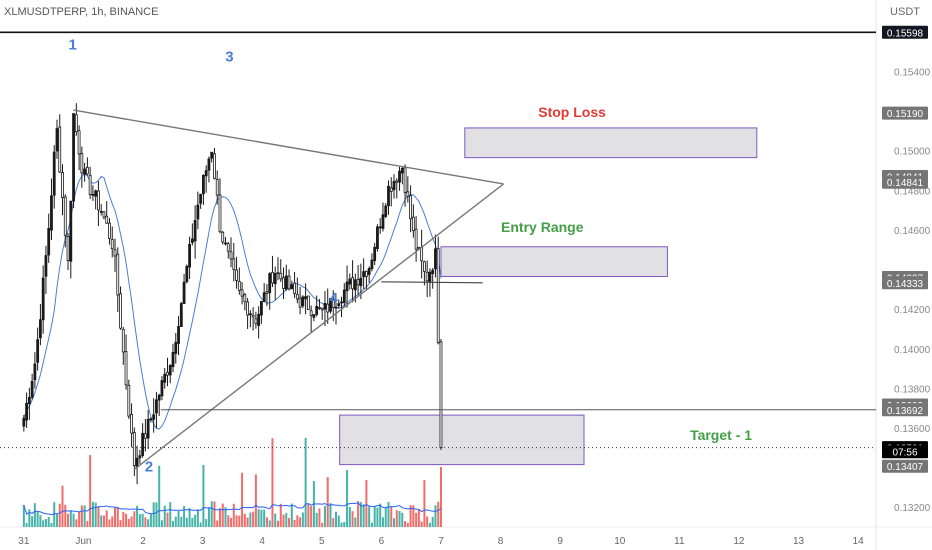 The image size is (932, 550). I want to click on price-tick-label: 0.14200, so click(912, 310).